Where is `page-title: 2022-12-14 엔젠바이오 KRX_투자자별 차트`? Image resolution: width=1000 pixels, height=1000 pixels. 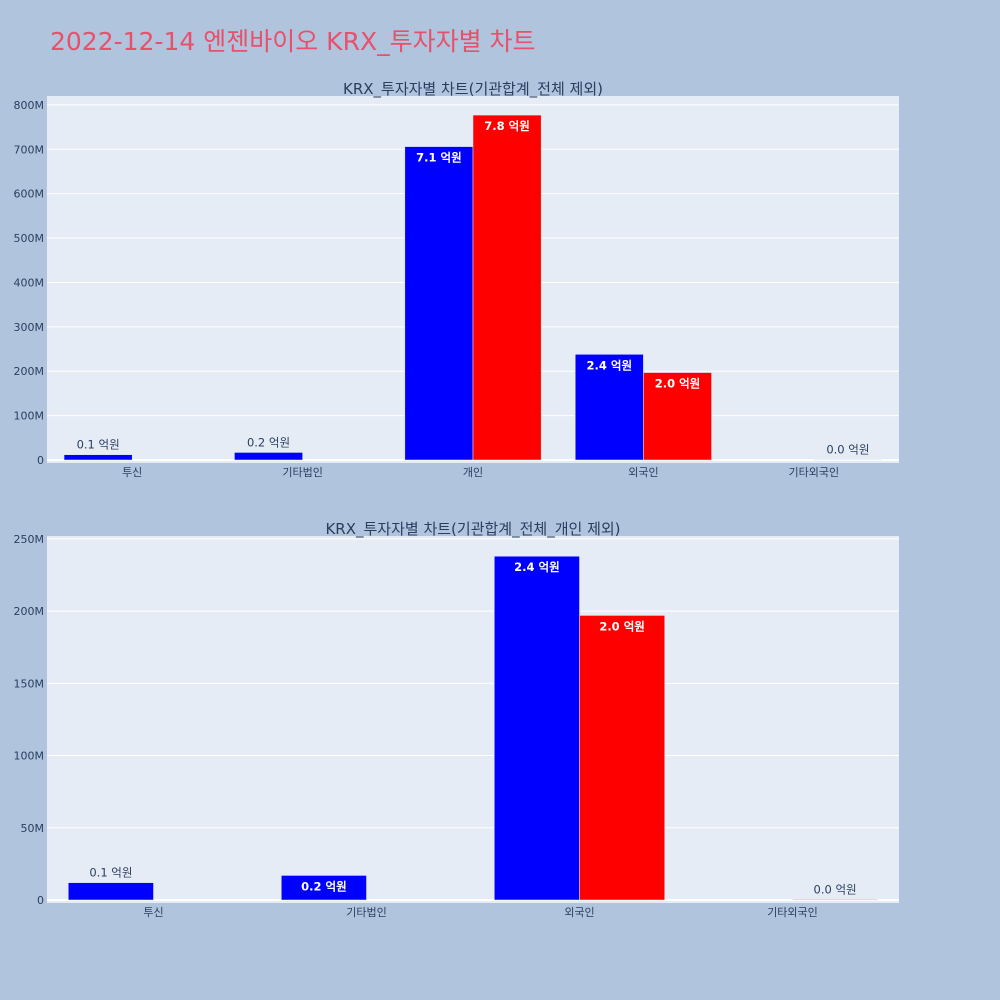
page-title: 2022-12-14 엔젠바이오 KRX_투자자별 차트 is located at coordinates (293, 41).